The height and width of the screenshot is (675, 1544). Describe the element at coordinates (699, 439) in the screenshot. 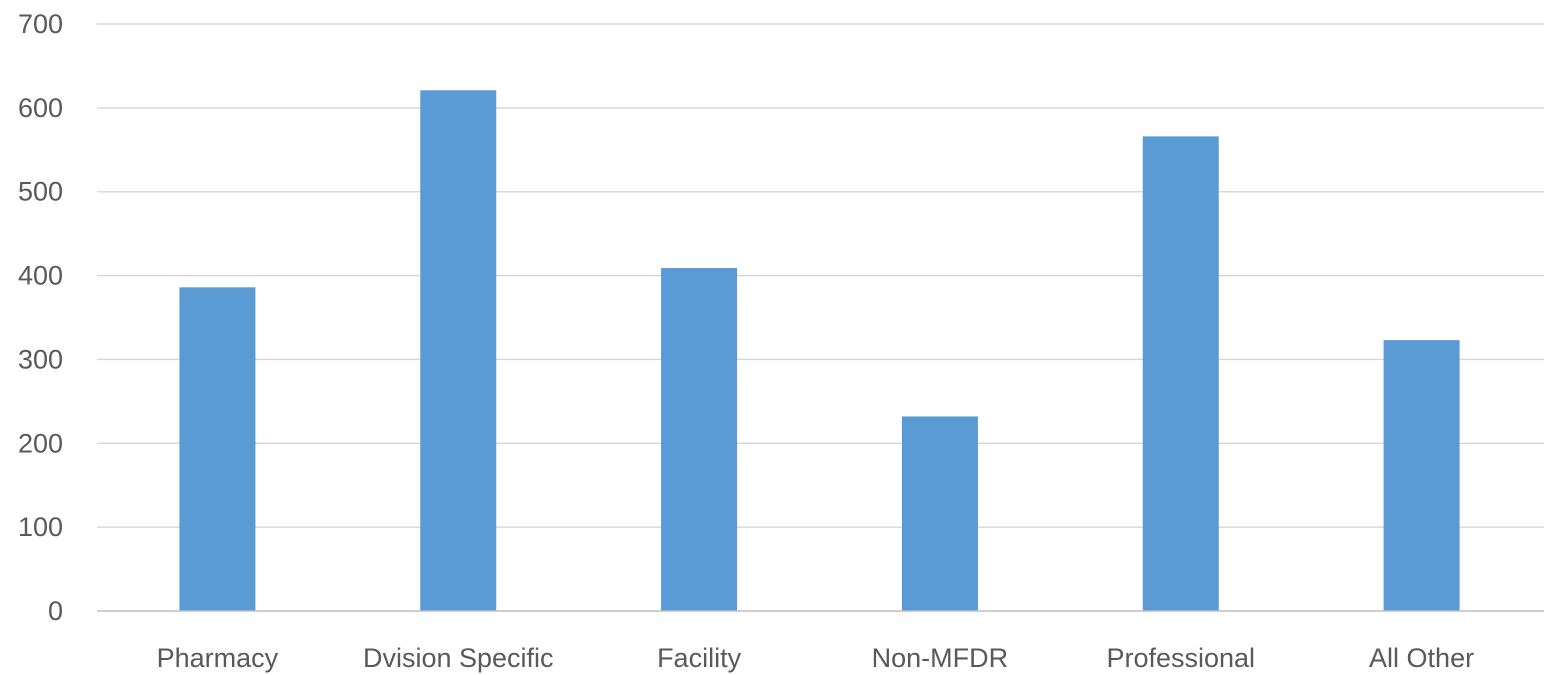

I see `bar-facility` at that location.